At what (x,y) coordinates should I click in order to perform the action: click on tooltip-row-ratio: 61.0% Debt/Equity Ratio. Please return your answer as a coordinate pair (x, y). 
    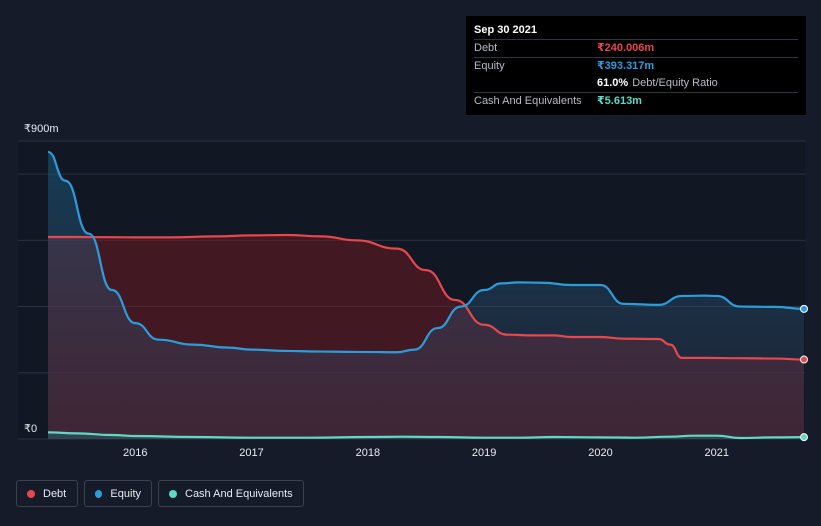
    Looking at the image, I should click on (636, 83).